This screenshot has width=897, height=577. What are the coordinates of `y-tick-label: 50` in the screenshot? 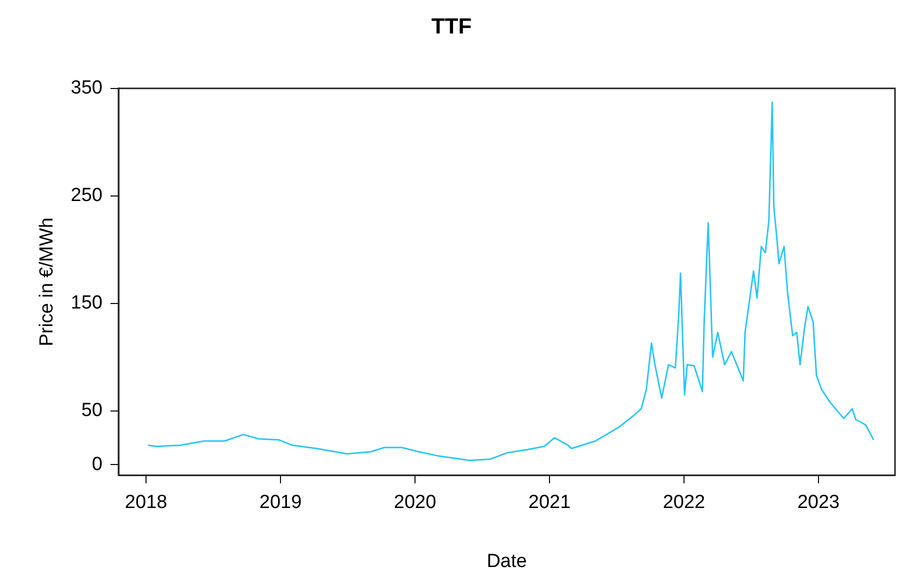 It's located at (91, 411).